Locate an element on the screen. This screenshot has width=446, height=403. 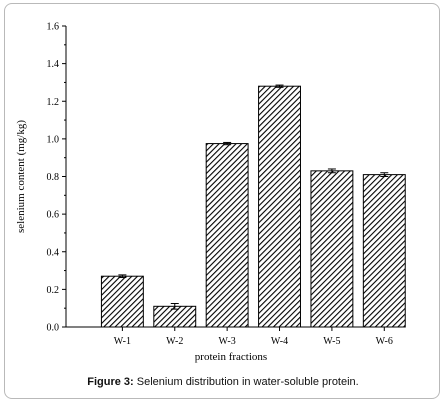
y-axis-title: selenium content (mg/kg) is located at coordinates (21, 176).